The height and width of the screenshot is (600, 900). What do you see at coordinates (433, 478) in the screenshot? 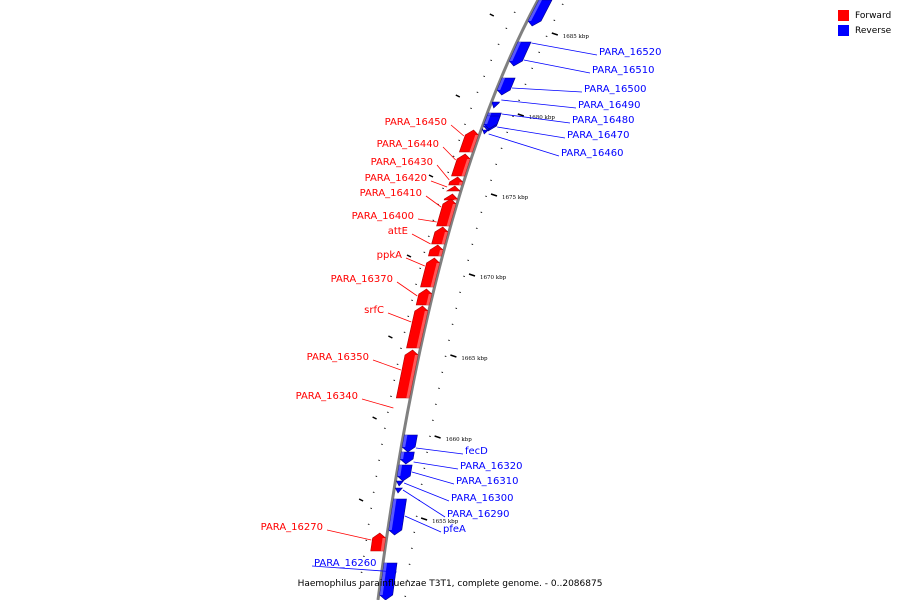
I see `gene-para-16310-leader` at bounding box center [433, 478].